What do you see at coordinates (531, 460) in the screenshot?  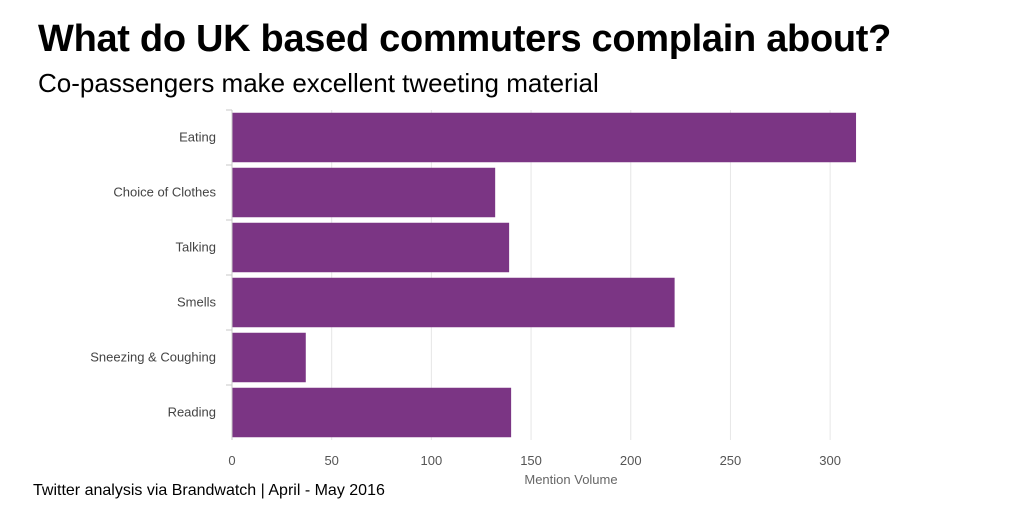 I see `x-tick-label: 150` at bounding box center [531, 460].